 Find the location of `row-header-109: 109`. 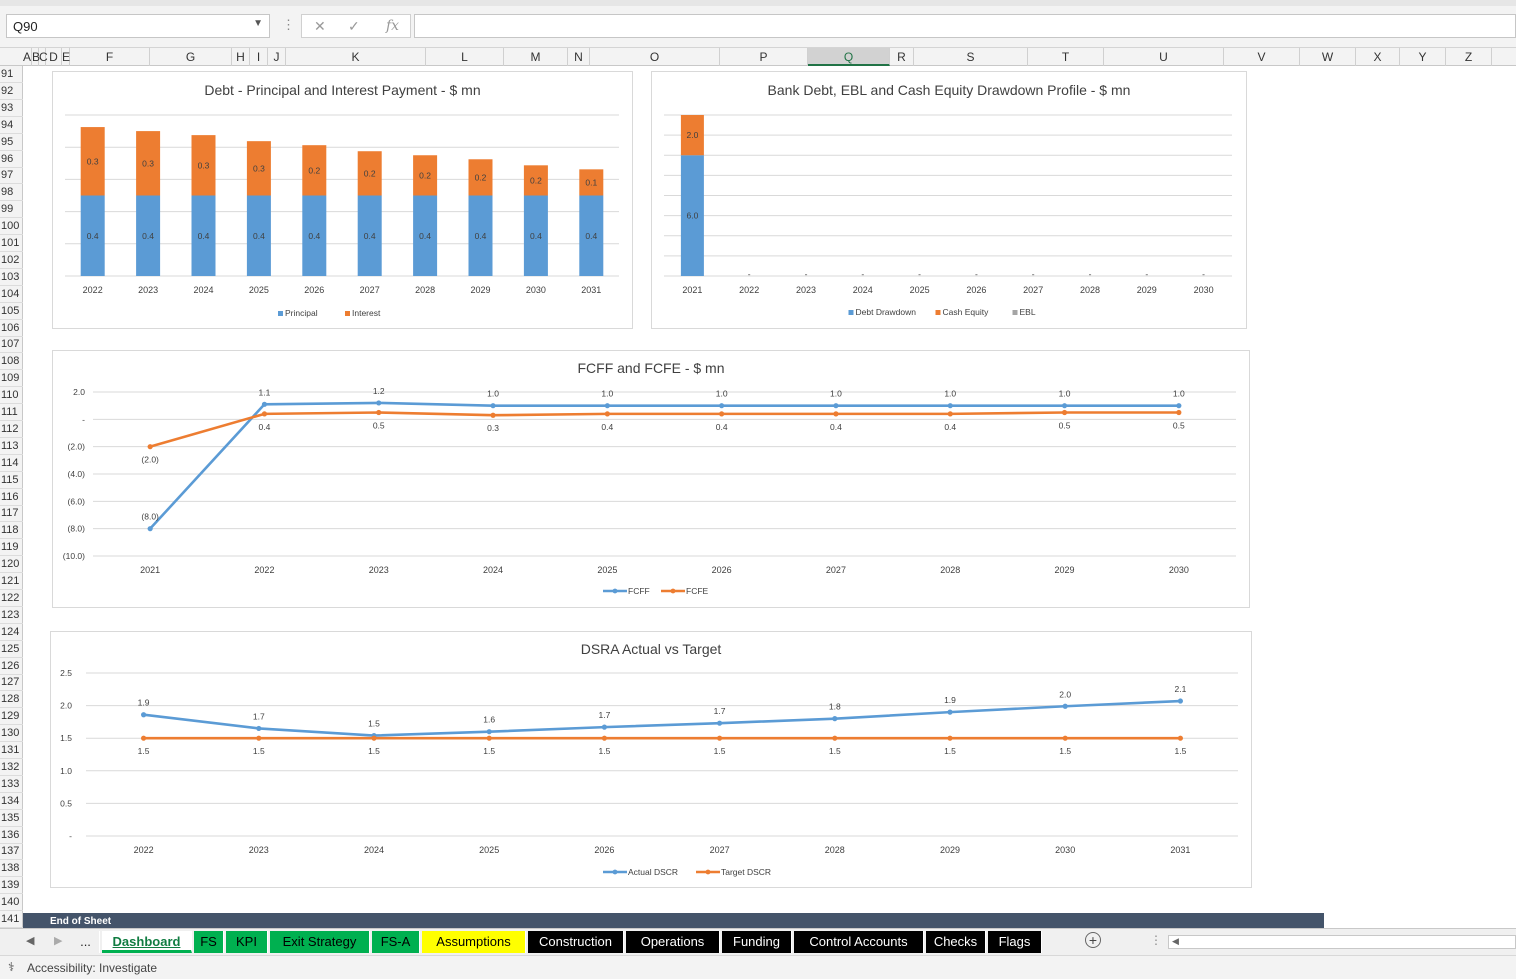

row-header-109: 109 is located at coordinates (11, 379).